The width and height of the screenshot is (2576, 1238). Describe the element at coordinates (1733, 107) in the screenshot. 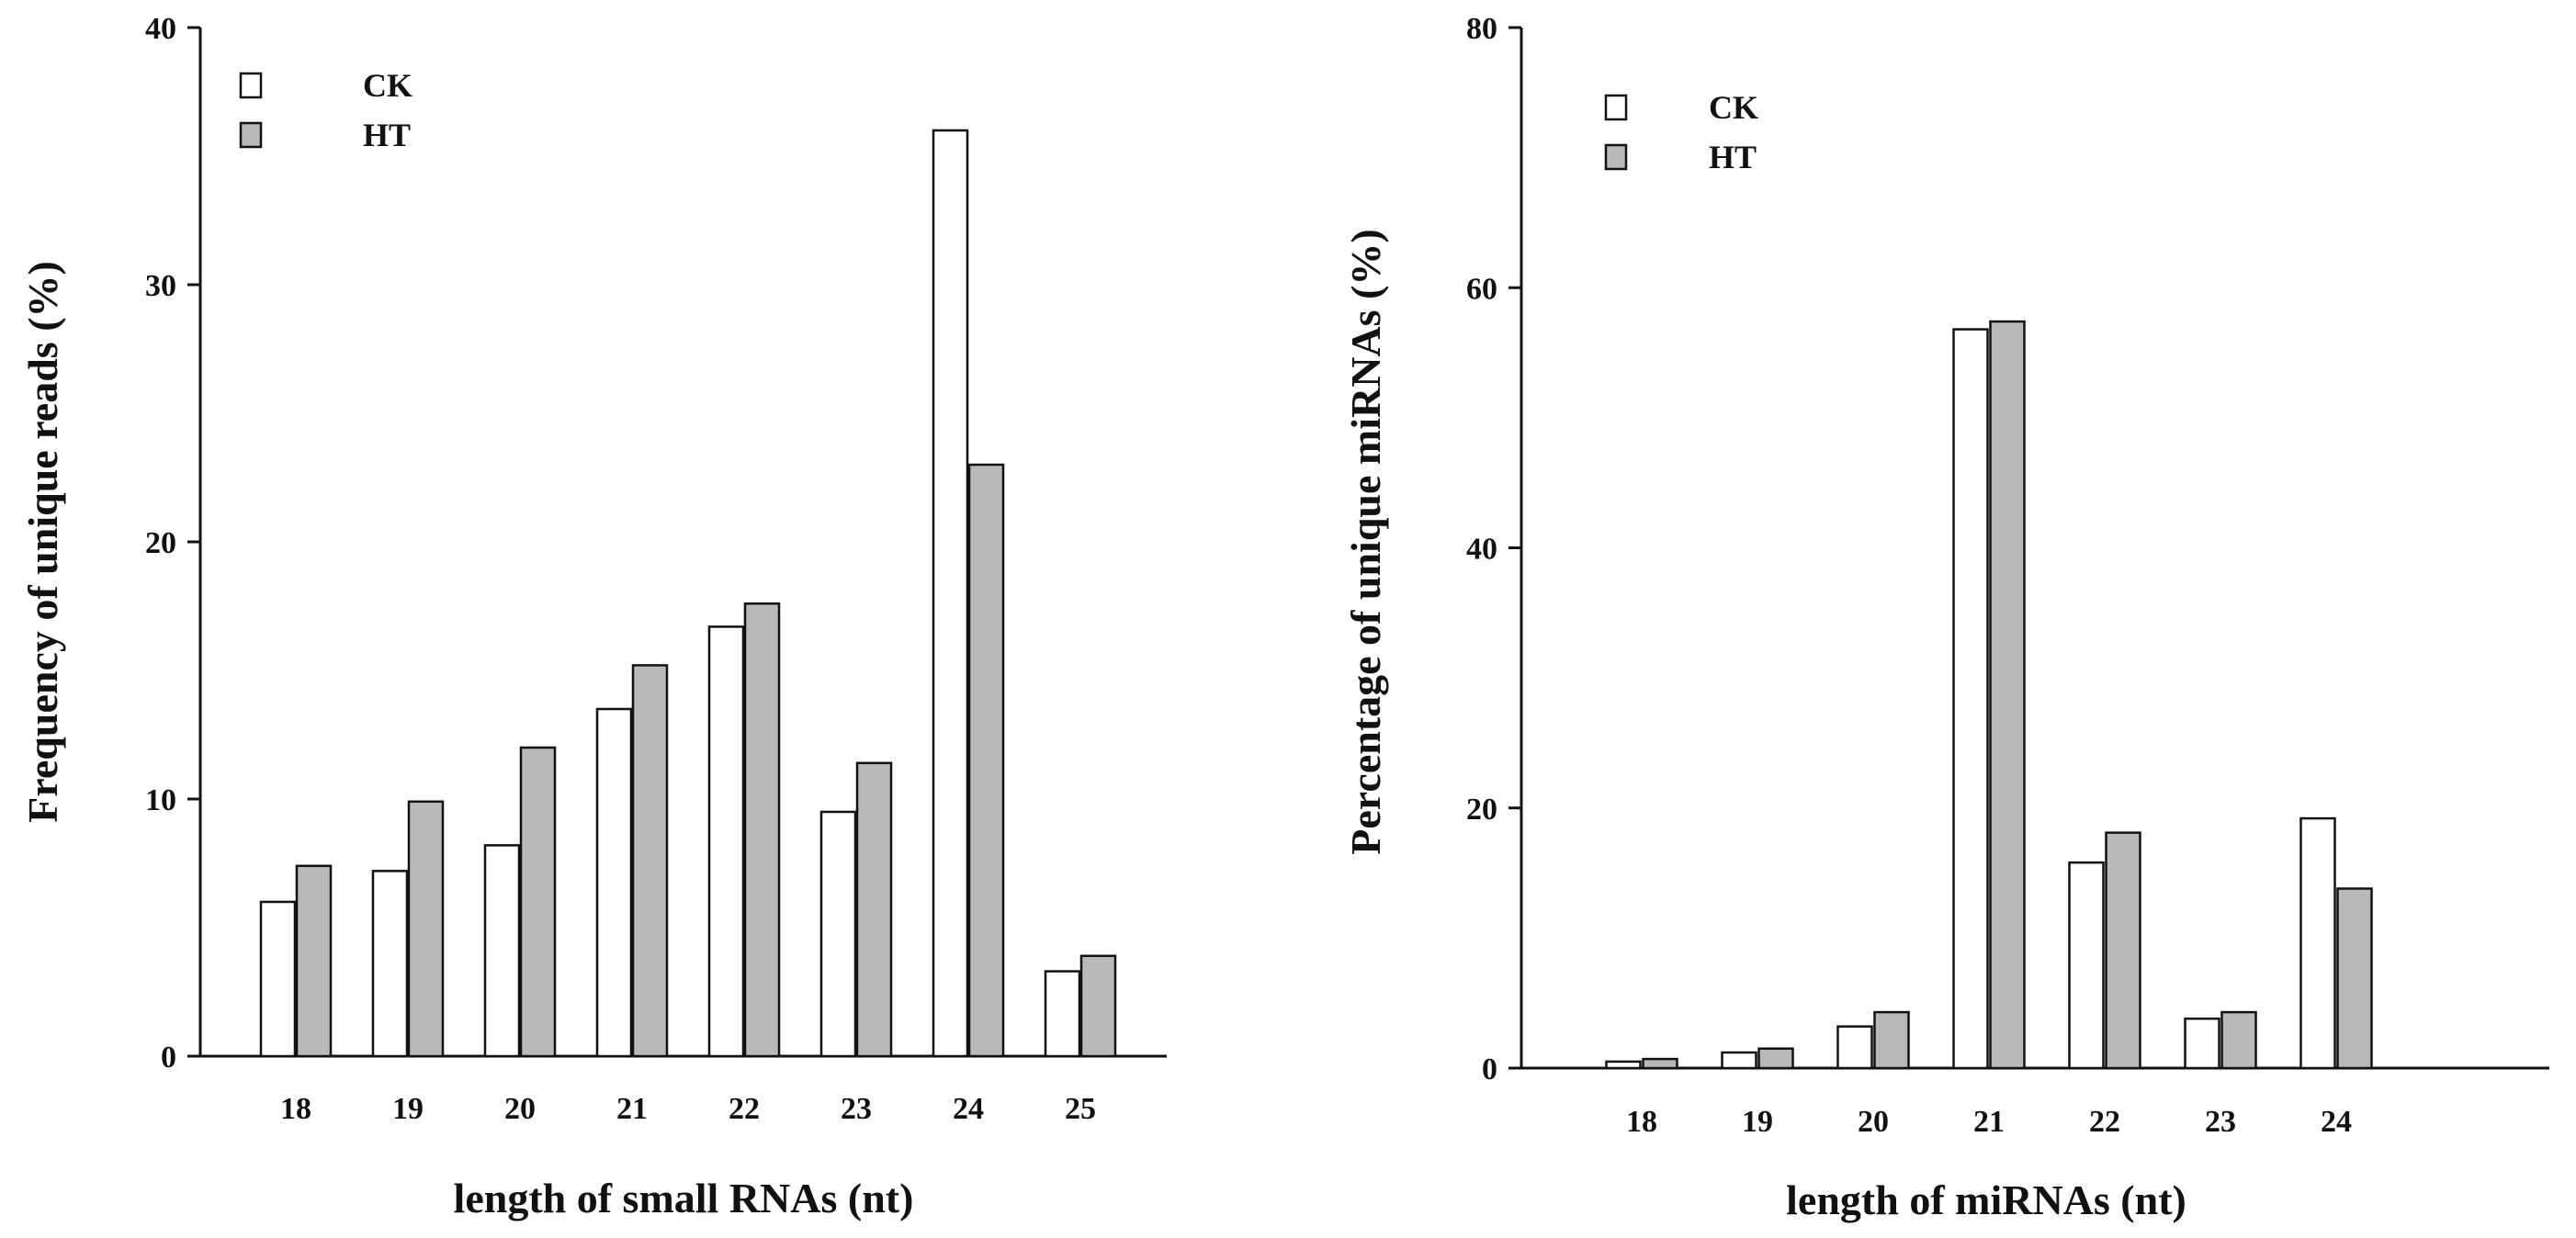

I see `legend-label-ck-right: CK` at that location.